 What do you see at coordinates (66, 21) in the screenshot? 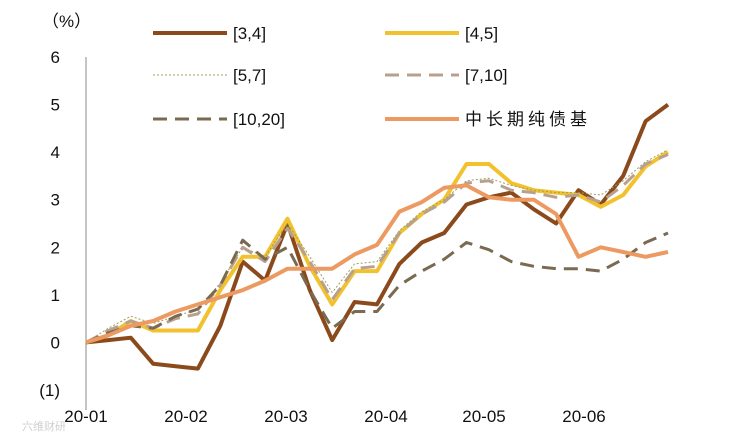
I see `y-unit-label: （%）` at bounding box center [66, 21].